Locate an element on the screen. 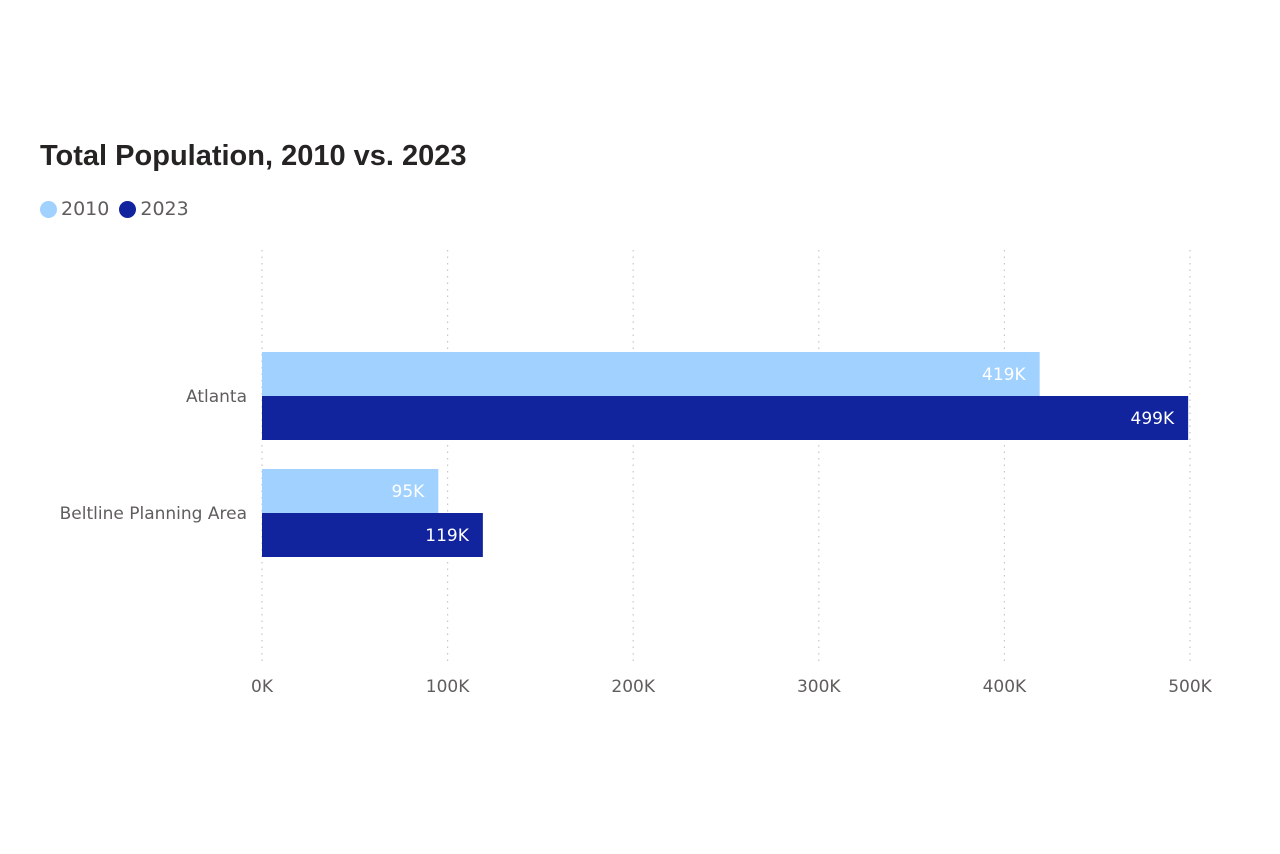  legend-item-2023: 2023 is located at coordinates (154, 209).